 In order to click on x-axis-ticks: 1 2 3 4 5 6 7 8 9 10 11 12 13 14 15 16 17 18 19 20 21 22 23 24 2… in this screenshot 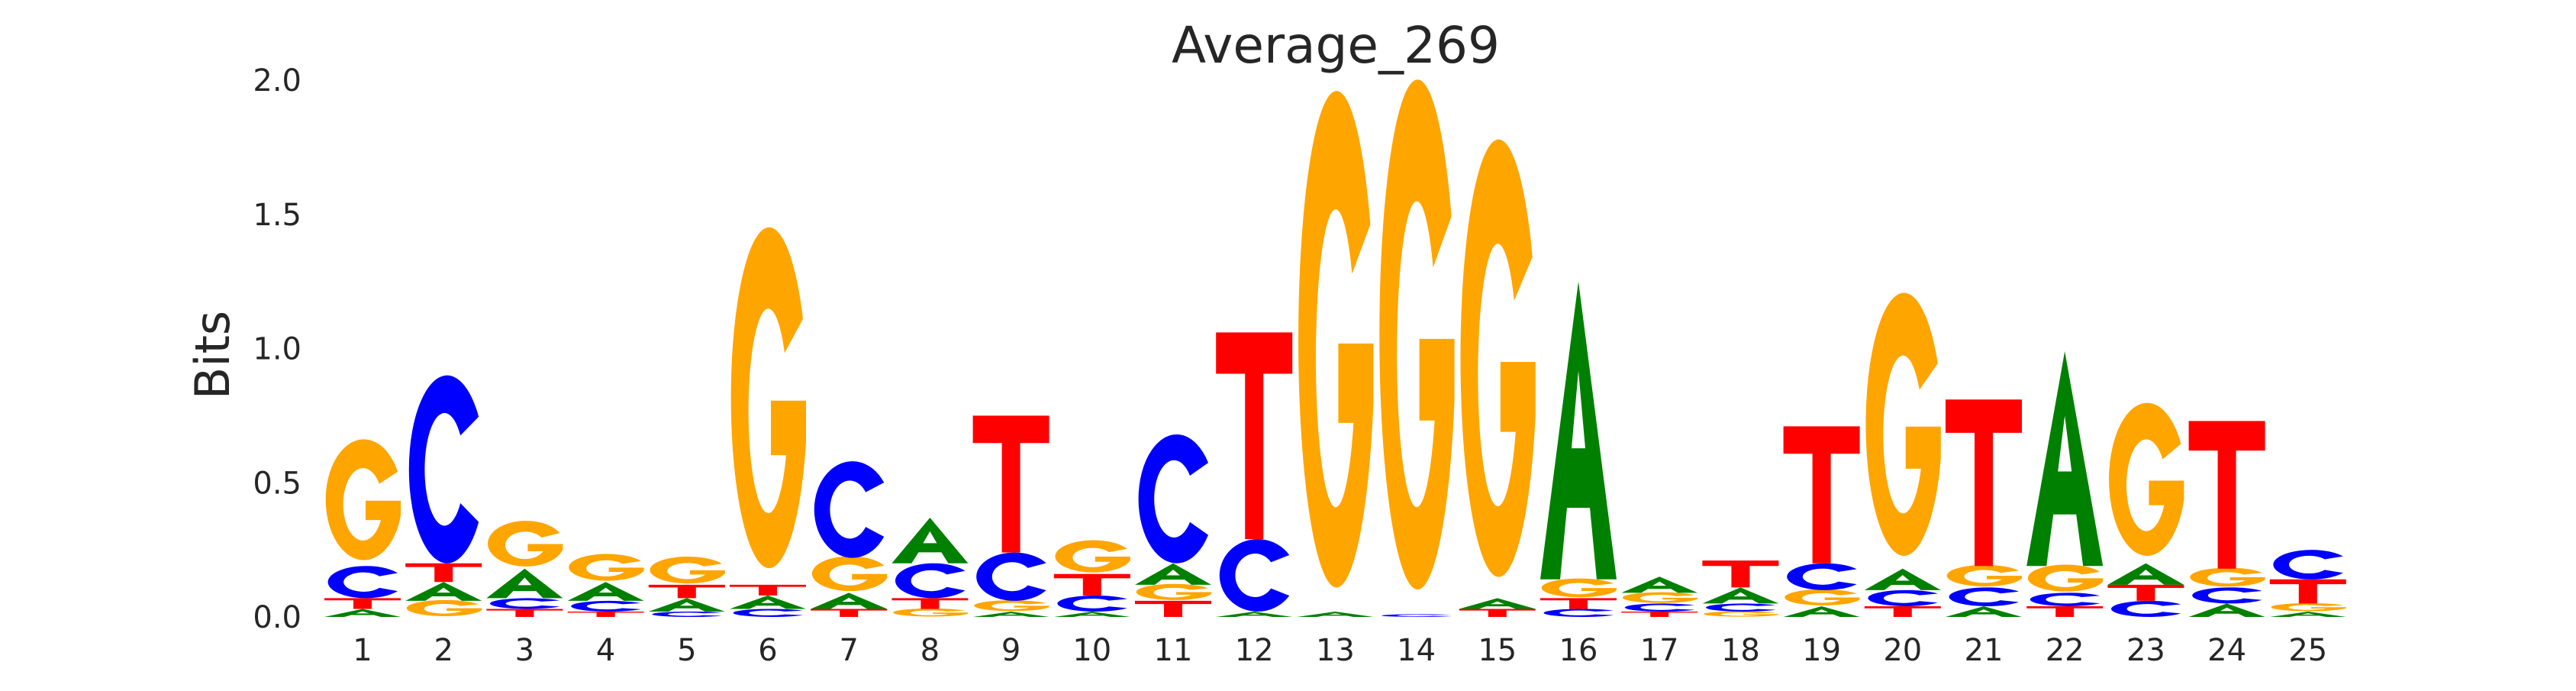, I will do `click(1340, 650)`.